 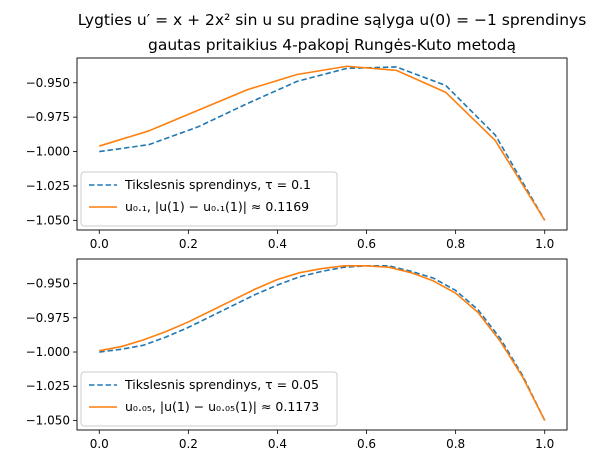 What do you see at coordinates (217, 206) in the screenshot?
I see `legend-label: u₀.₁, |u(1) − u₀.₁(1)| ≈ 0.1169` at bounding box center [217, 206].